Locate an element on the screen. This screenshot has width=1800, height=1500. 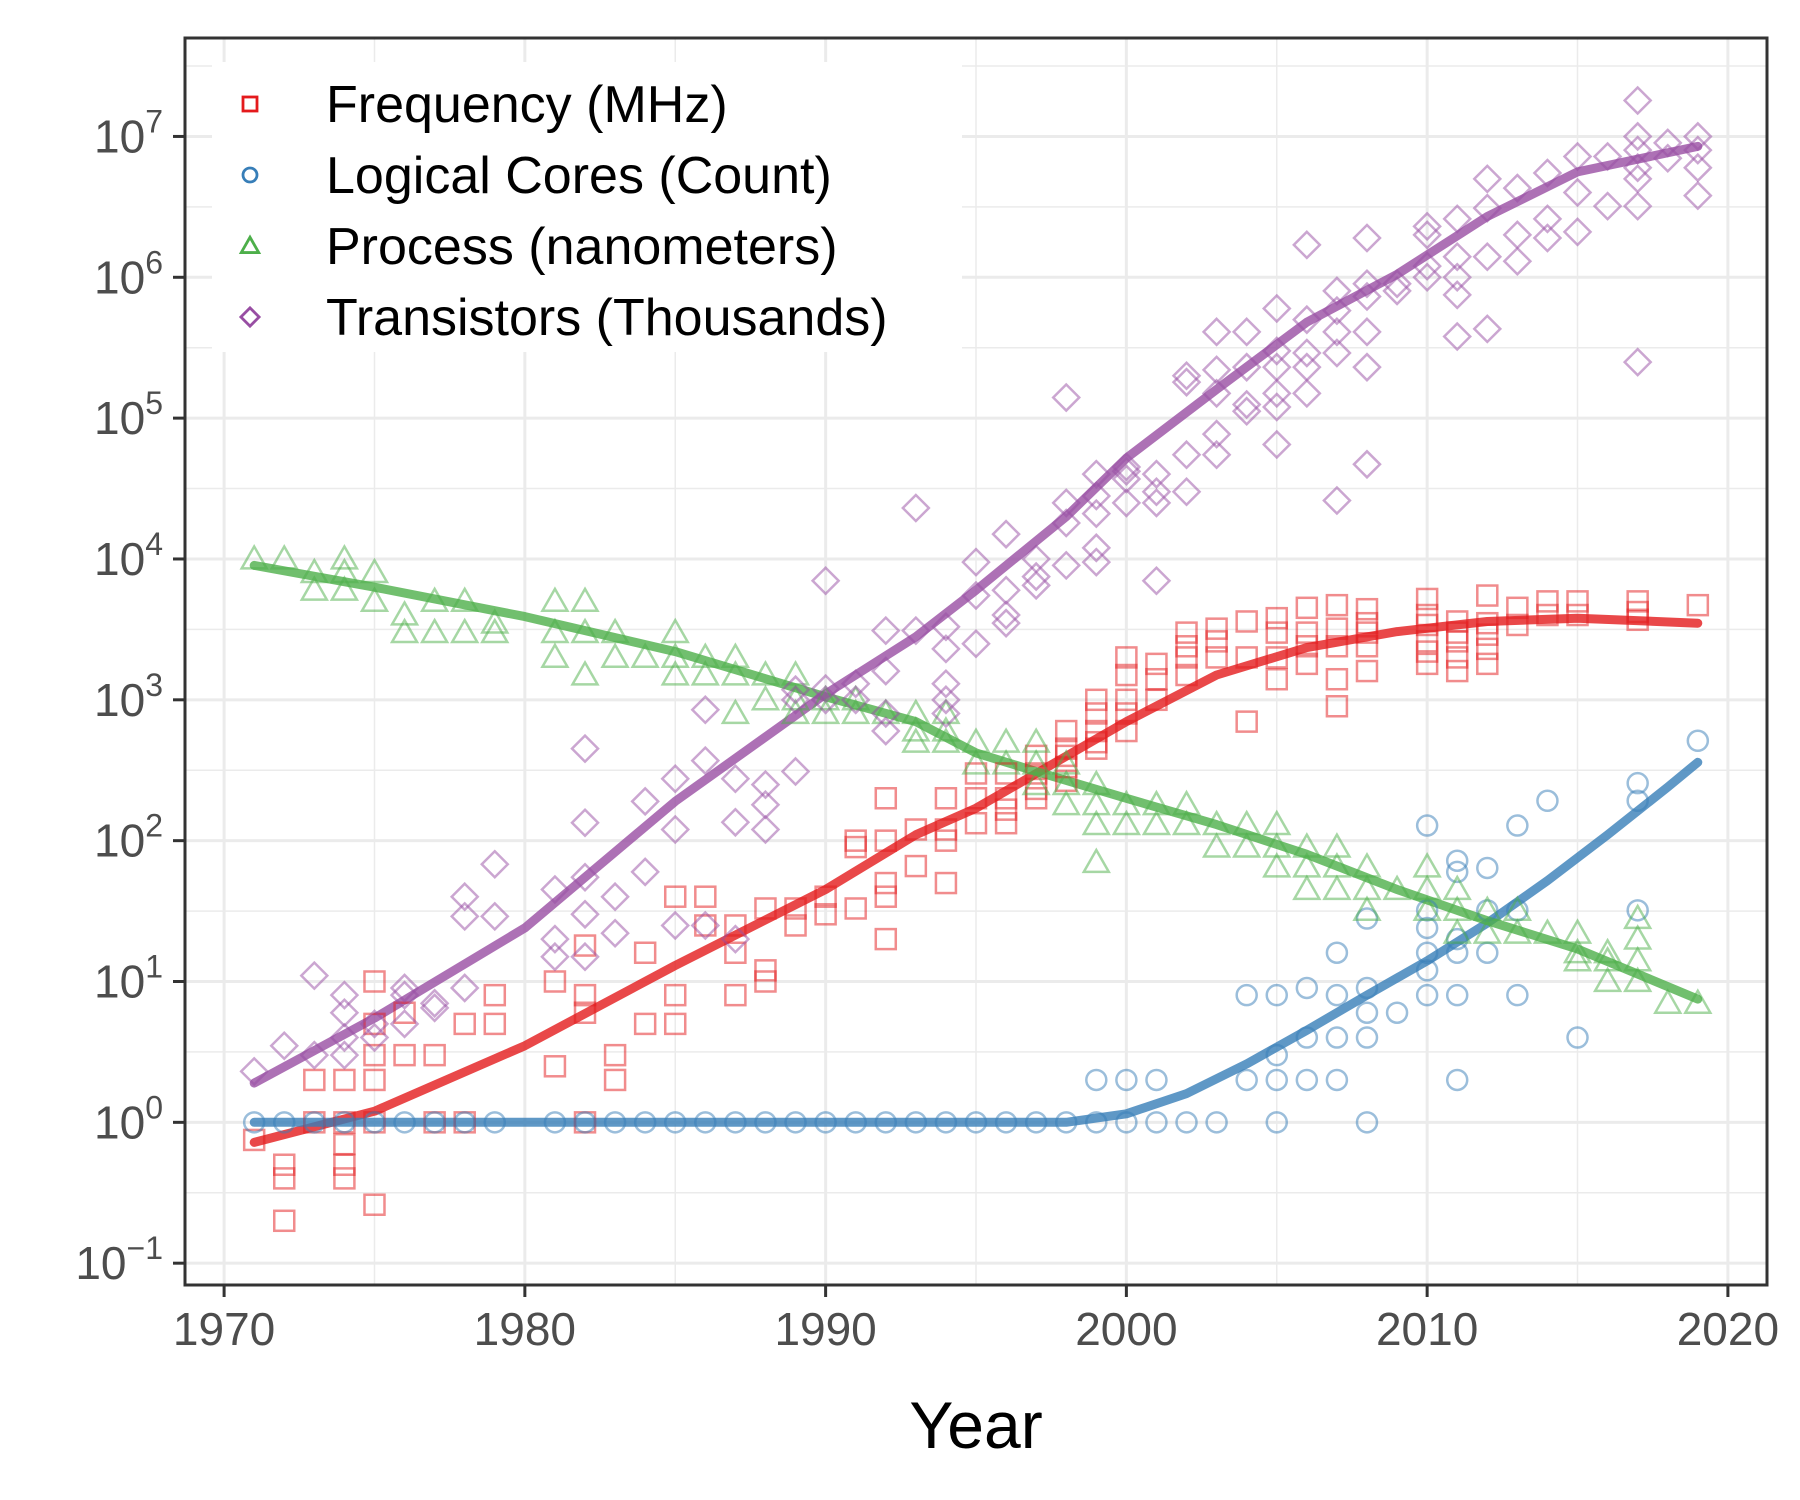
x-tick-label: 2000 is located at coordinates (1126, 1329).